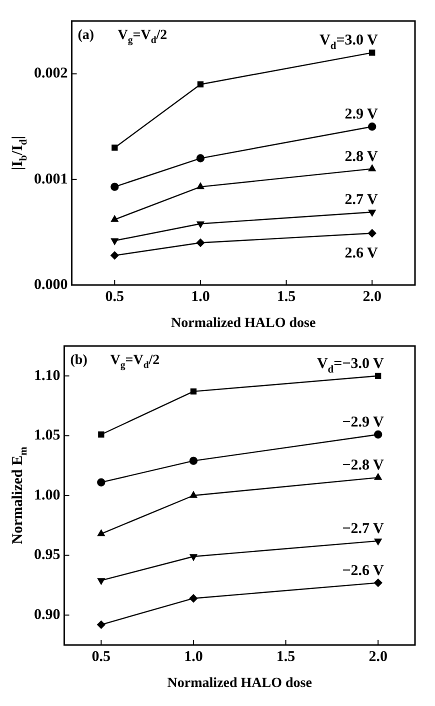 The image size is (435, 706). What do you see at coordinates (47, 614) in the screenshot?
I see `y-tick-label: 0.90` at bounding box center [47, 614].